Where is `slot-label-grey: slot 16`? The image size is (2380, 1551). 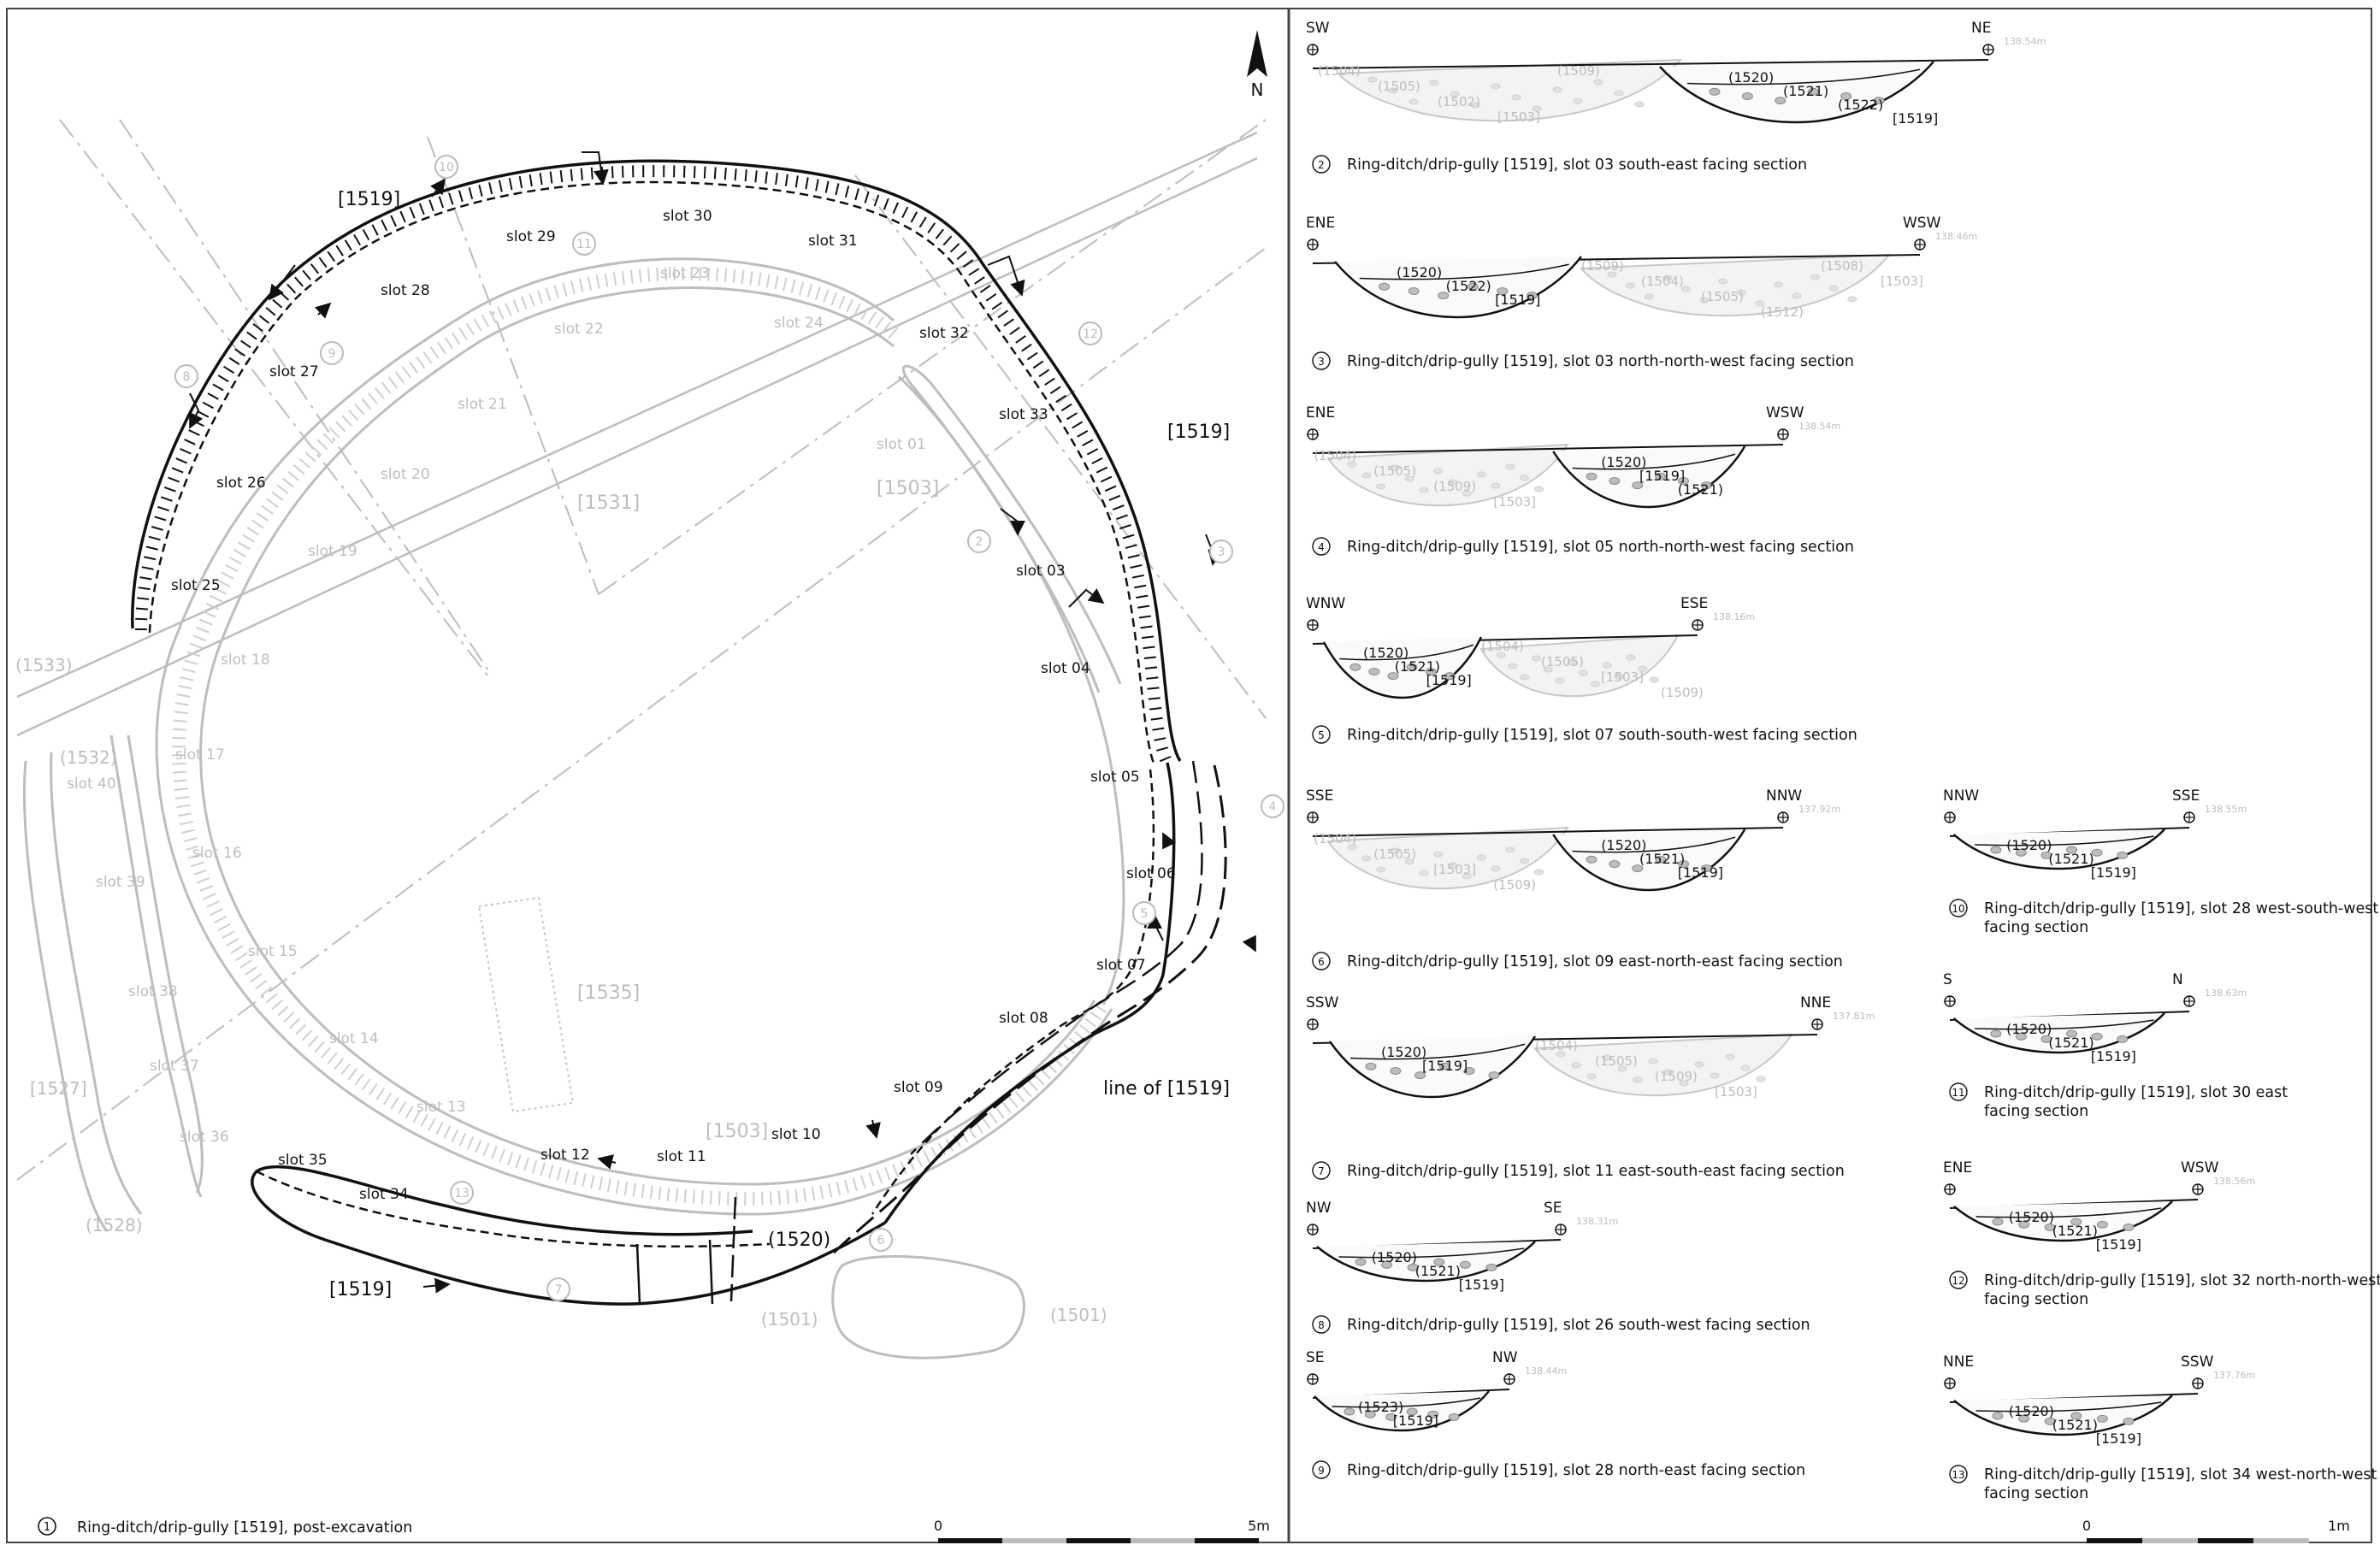
slot-label-grey: slot 16 is located at coordinates (217, 853).